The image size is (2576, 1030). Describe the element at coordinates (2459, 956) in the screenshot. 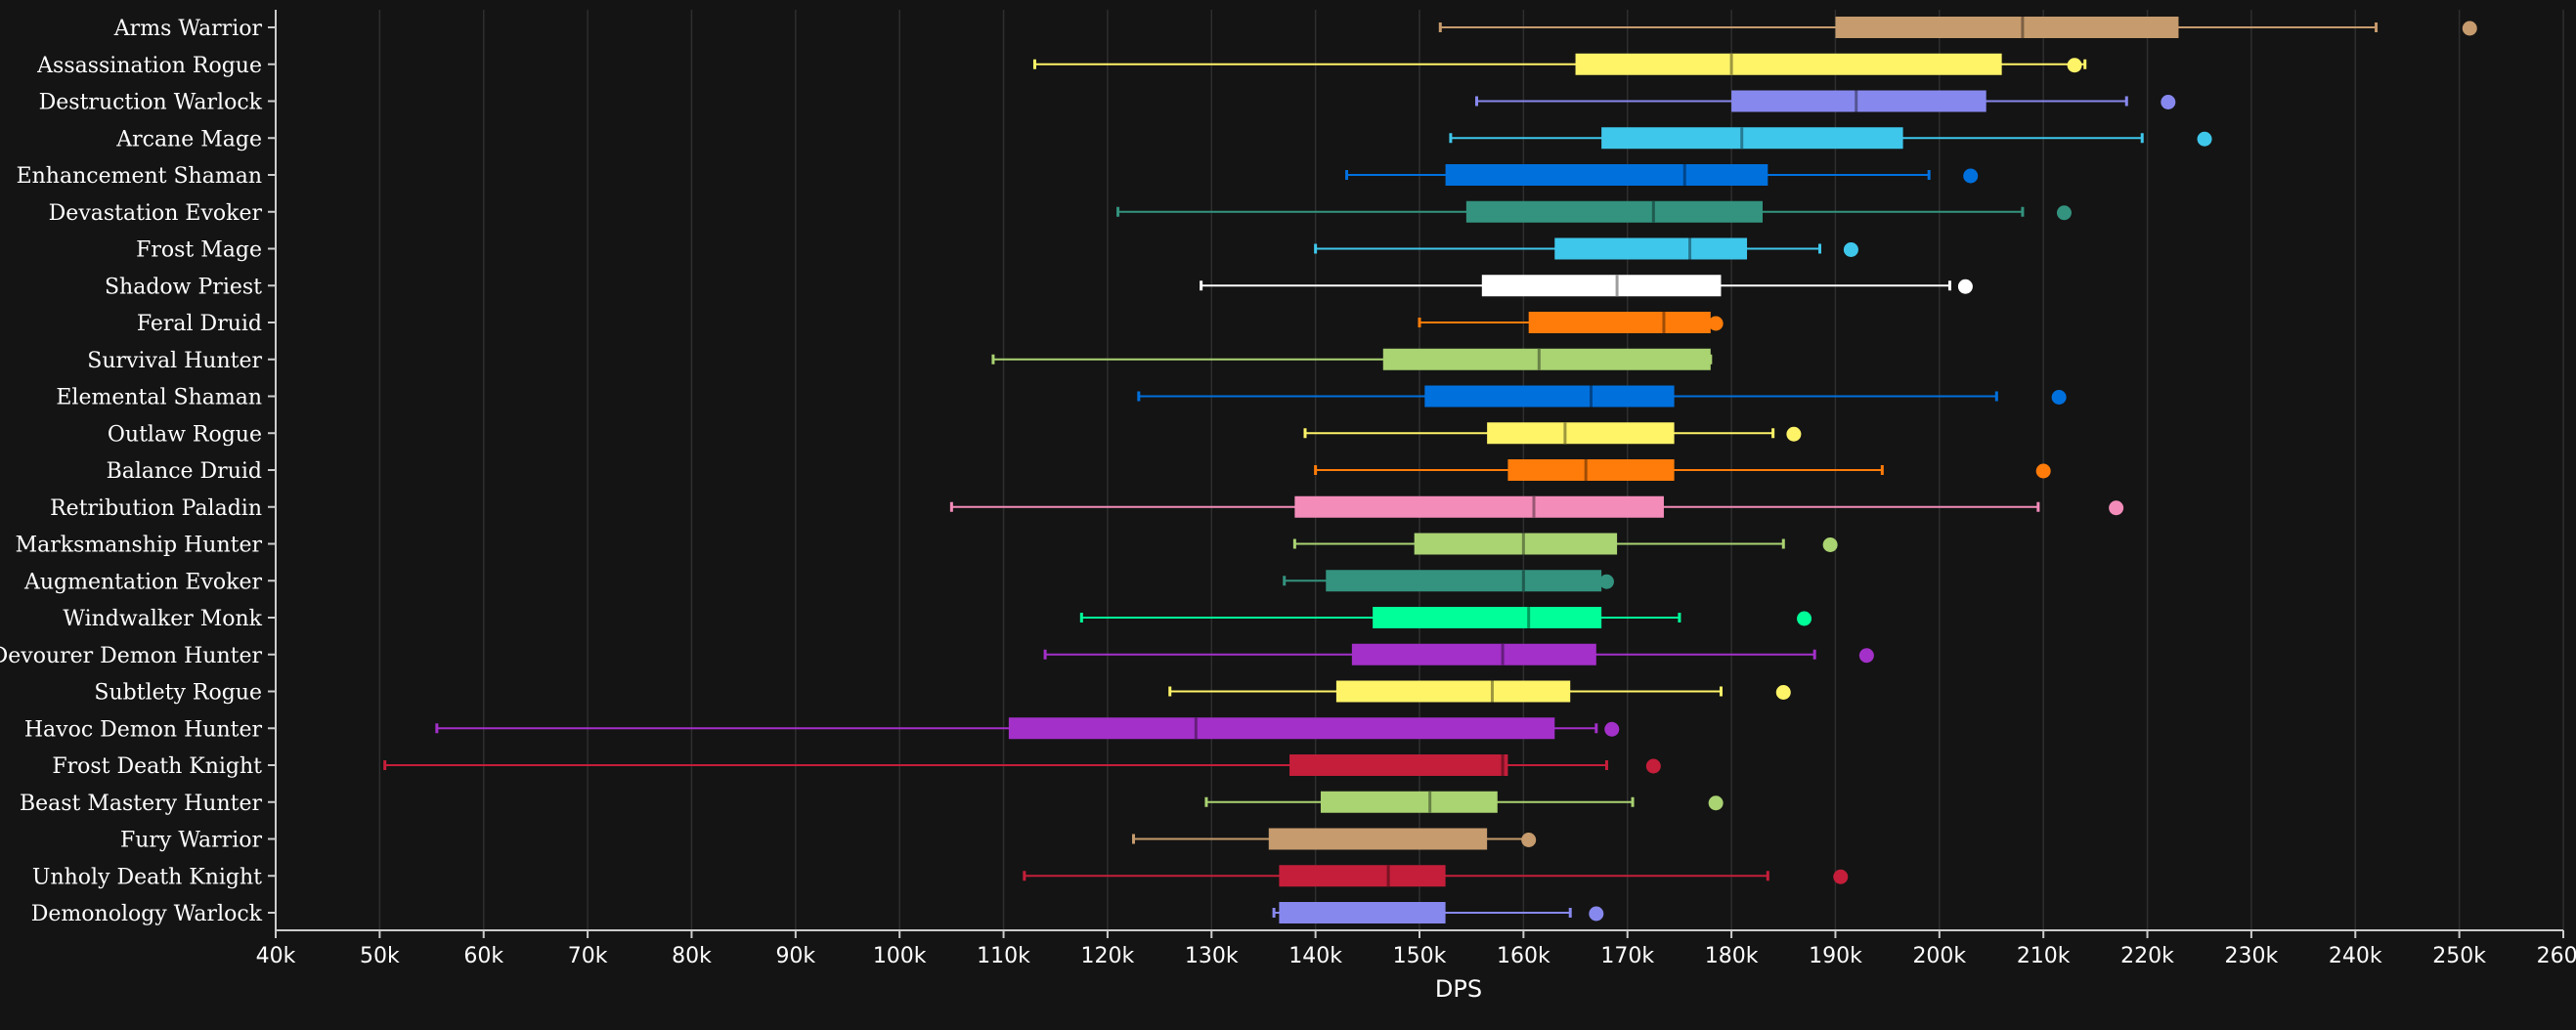

I see `x-tick-label: 250k` at that location.